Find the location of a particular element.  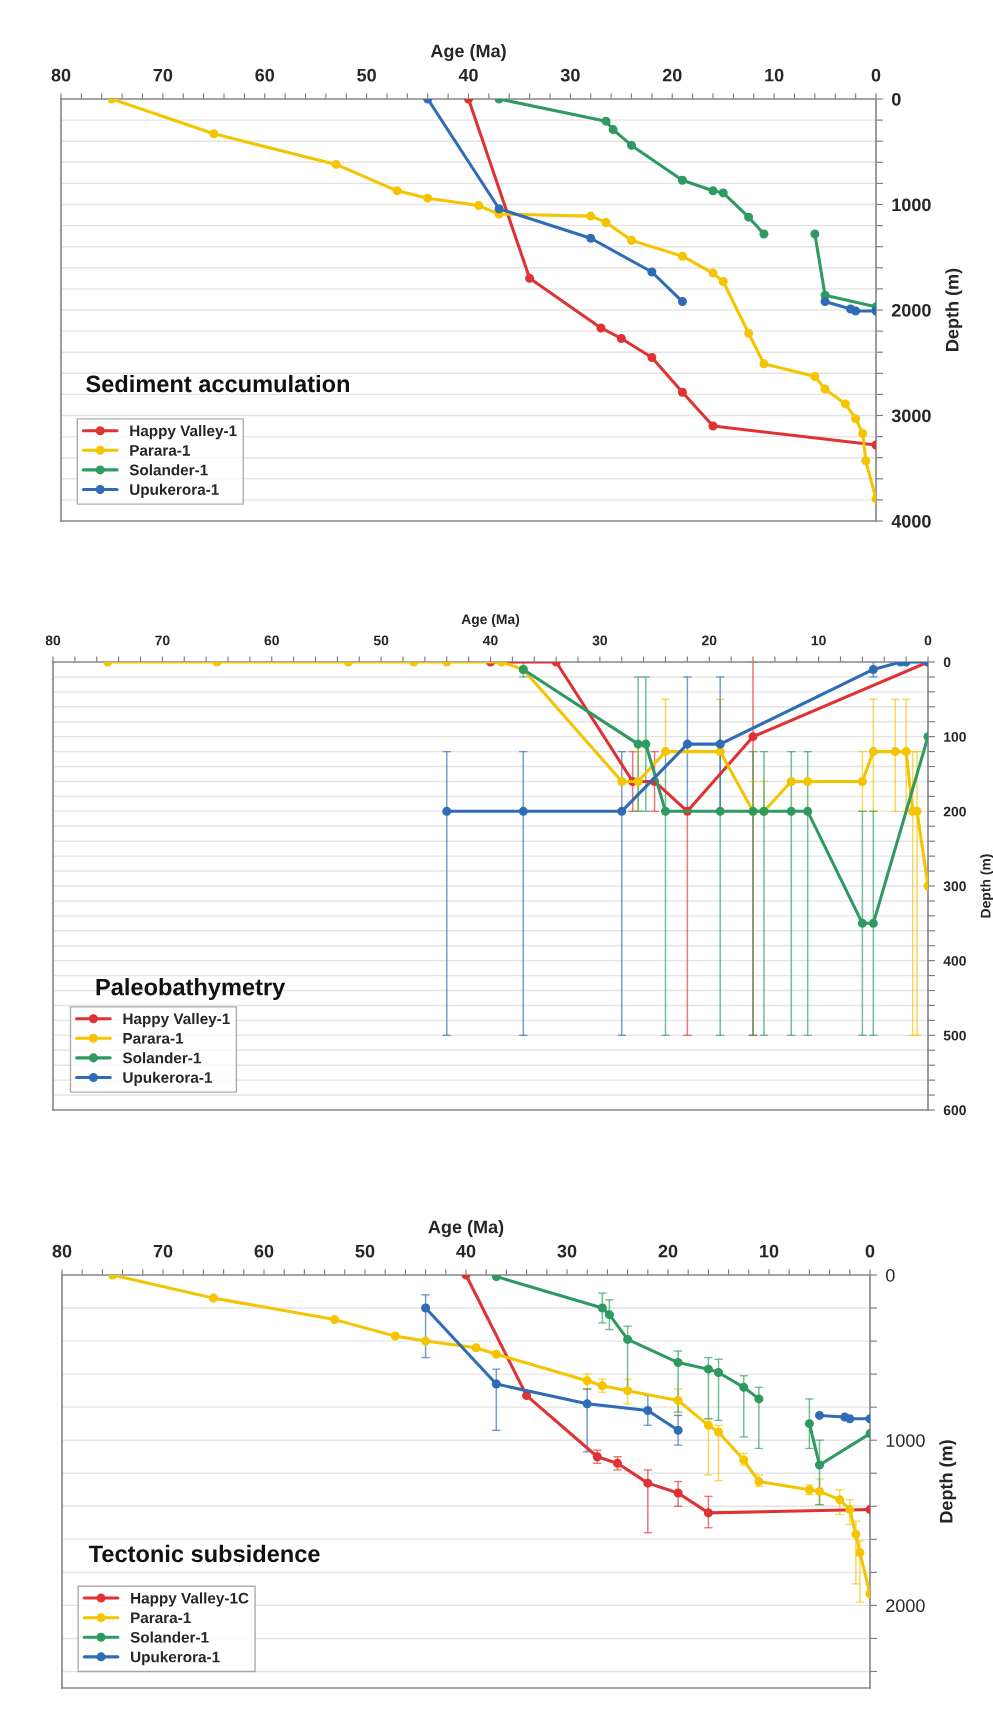

y-tick-label: 400 is located at coordinates (954, 961).